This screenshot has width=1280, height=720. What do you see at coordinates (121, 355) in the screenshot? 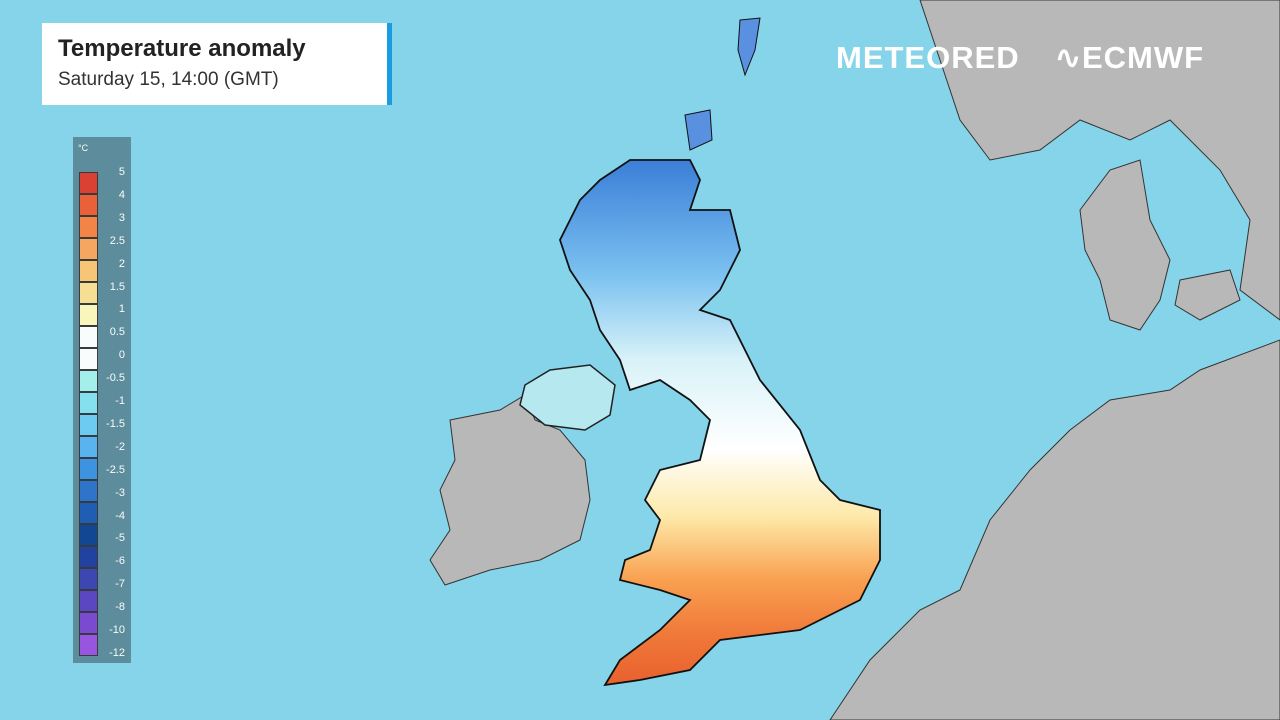
I see `legend-label: 0` at bounding box center [121, 355].